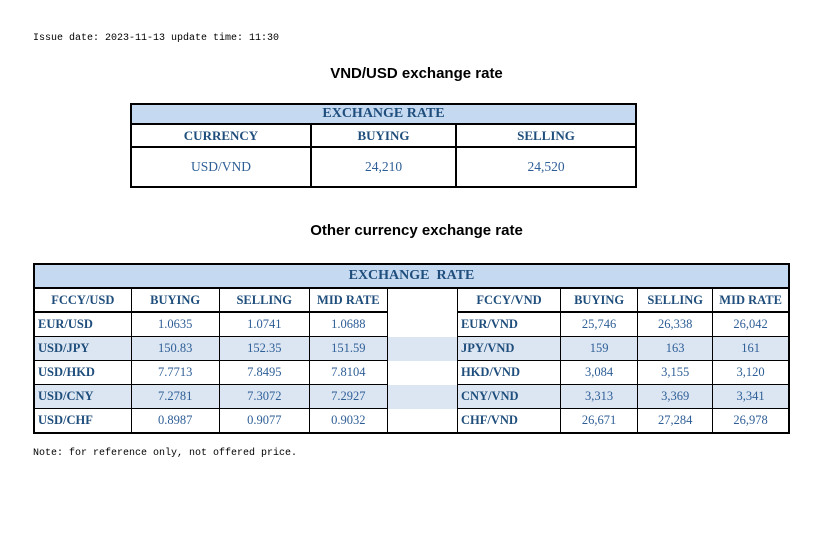 Image resolution: width=833 pixels, height=535 pixels. Describe the element at coordinates (82, 421) in the screenshot. I see `currency-pair-cell: USD/CHF` at that location.